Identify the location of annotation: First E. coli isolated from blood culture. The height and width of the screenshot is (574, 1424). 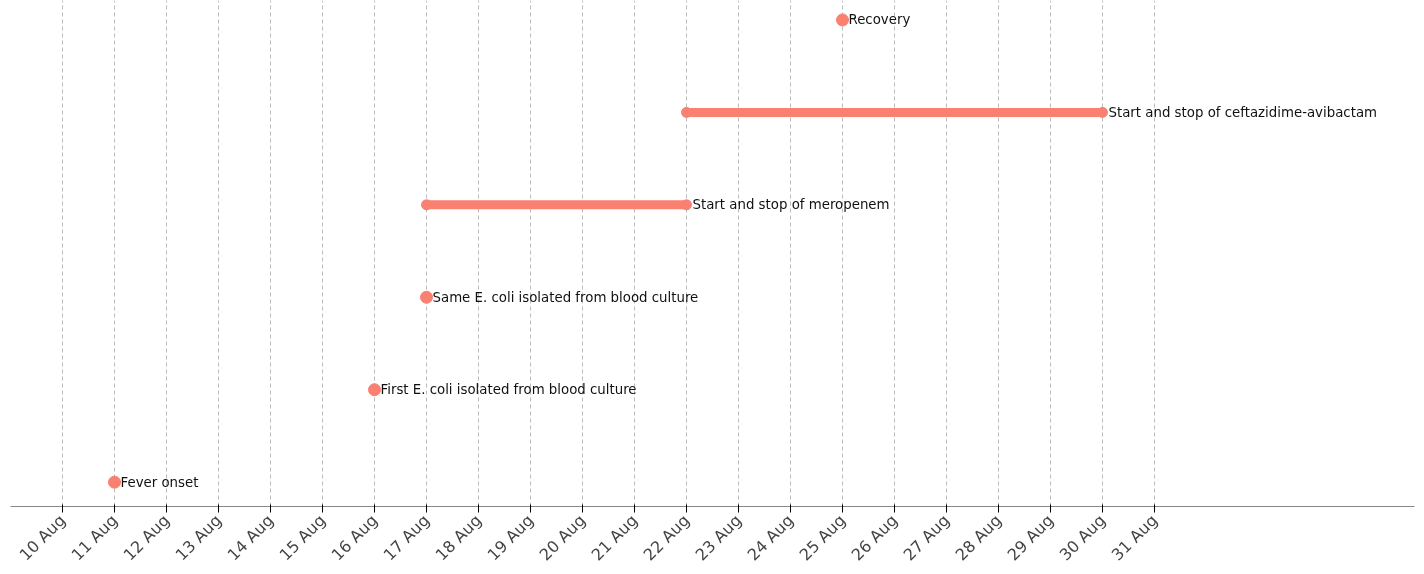
(508, 390).